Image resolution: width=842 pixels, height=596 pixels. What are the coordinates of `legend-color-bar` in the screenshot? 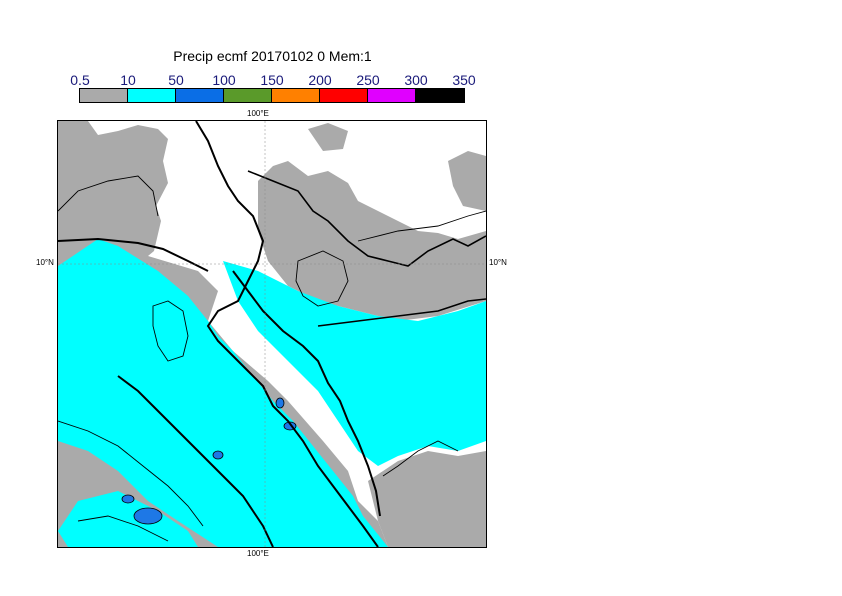 It's located at (272, 95).